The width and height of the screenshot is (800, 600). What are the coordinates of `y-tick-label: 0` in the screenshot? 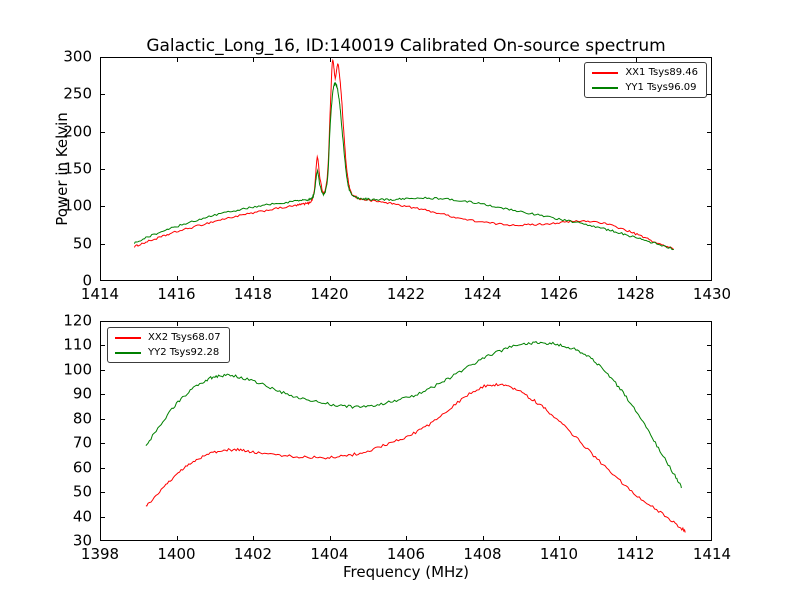 It's located at (87, 280).